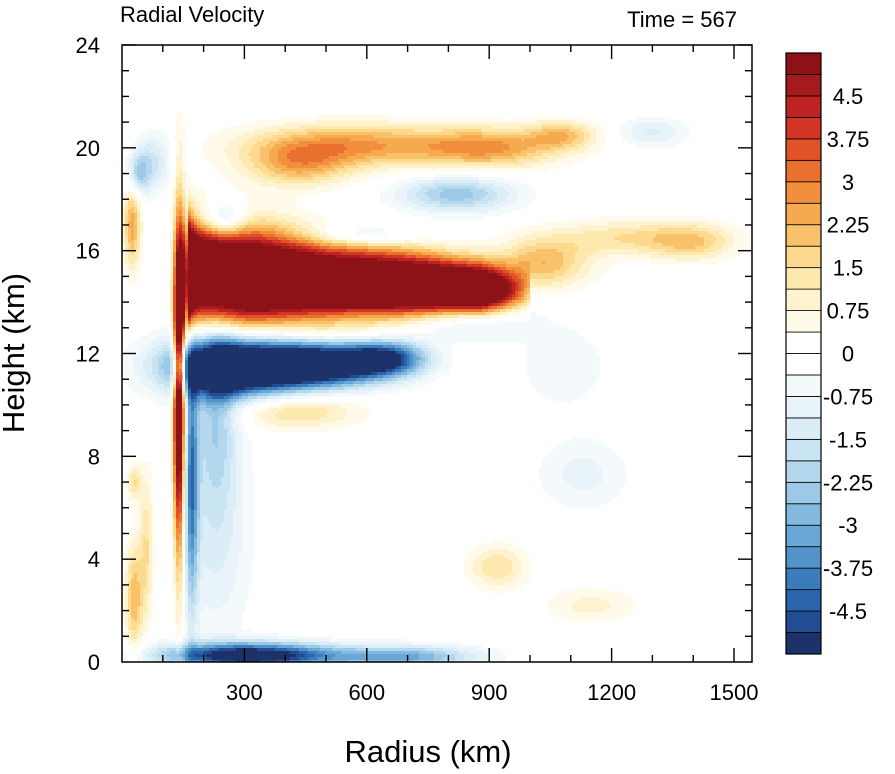 The width and height of the screenshot is (895, 774). What do you see at coordinates (848, 439) in the screenshot?
I see `colorbar-label: -1.5` at bounding box center [848, 439].